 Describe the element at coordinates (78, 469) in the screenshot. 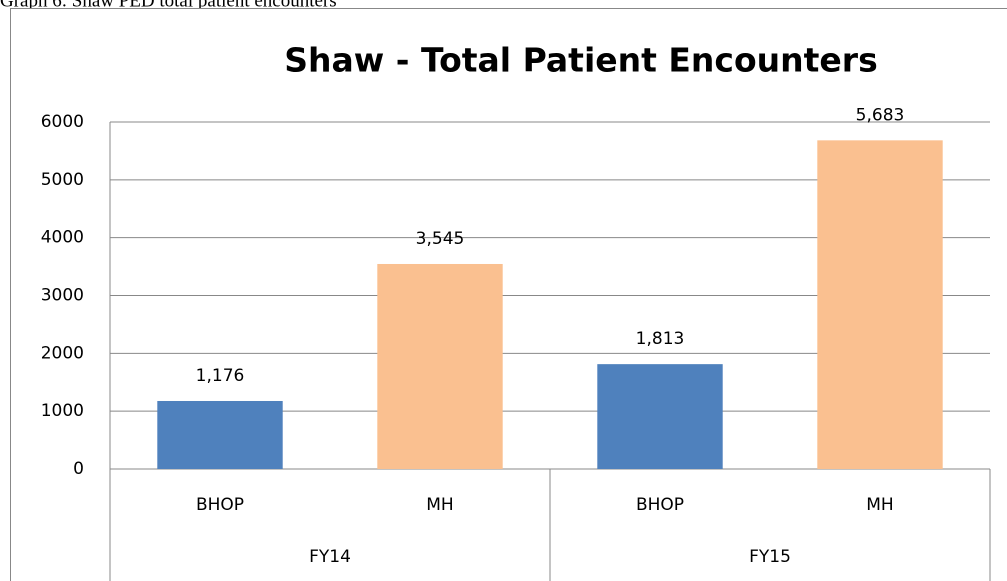

I see `y-tick-label: 0` at that location.